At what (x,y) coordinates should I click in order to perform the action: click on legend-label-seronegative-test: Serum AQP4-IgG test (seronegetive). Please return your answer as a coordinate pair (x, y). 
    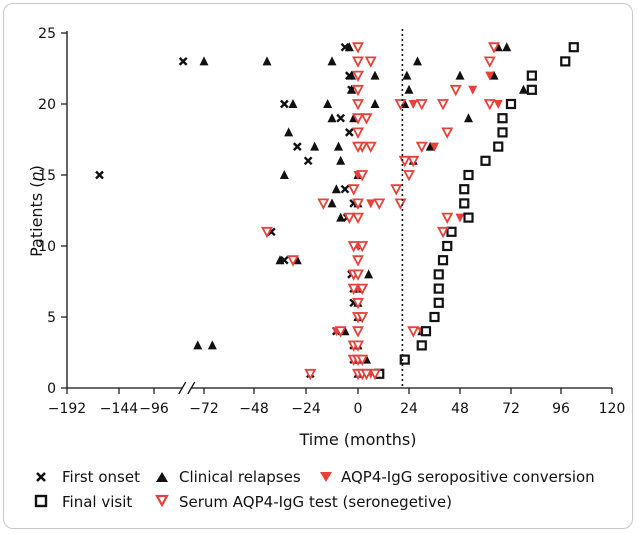
    Looking at the image, I should click on (315, 502).